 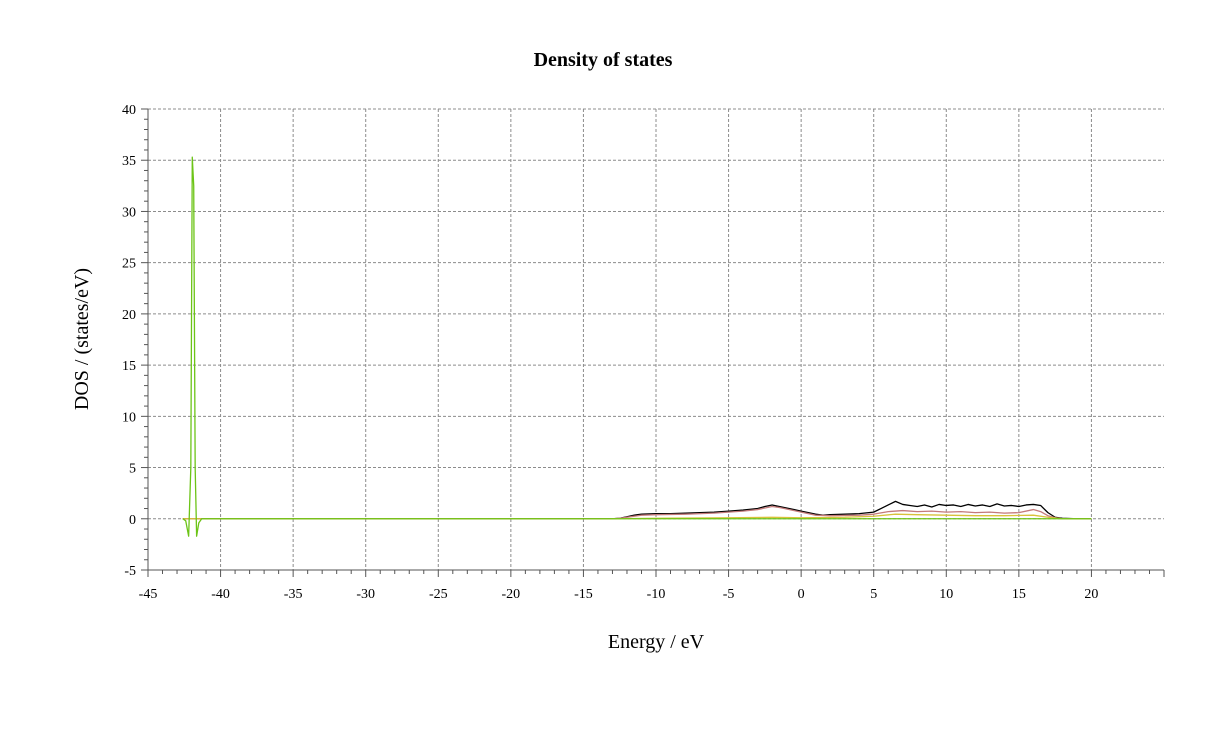 What do you see at coordinates (293, 594) in the screenshot?
I see `x-tick-label: -35` at bounding box center [293, 594].